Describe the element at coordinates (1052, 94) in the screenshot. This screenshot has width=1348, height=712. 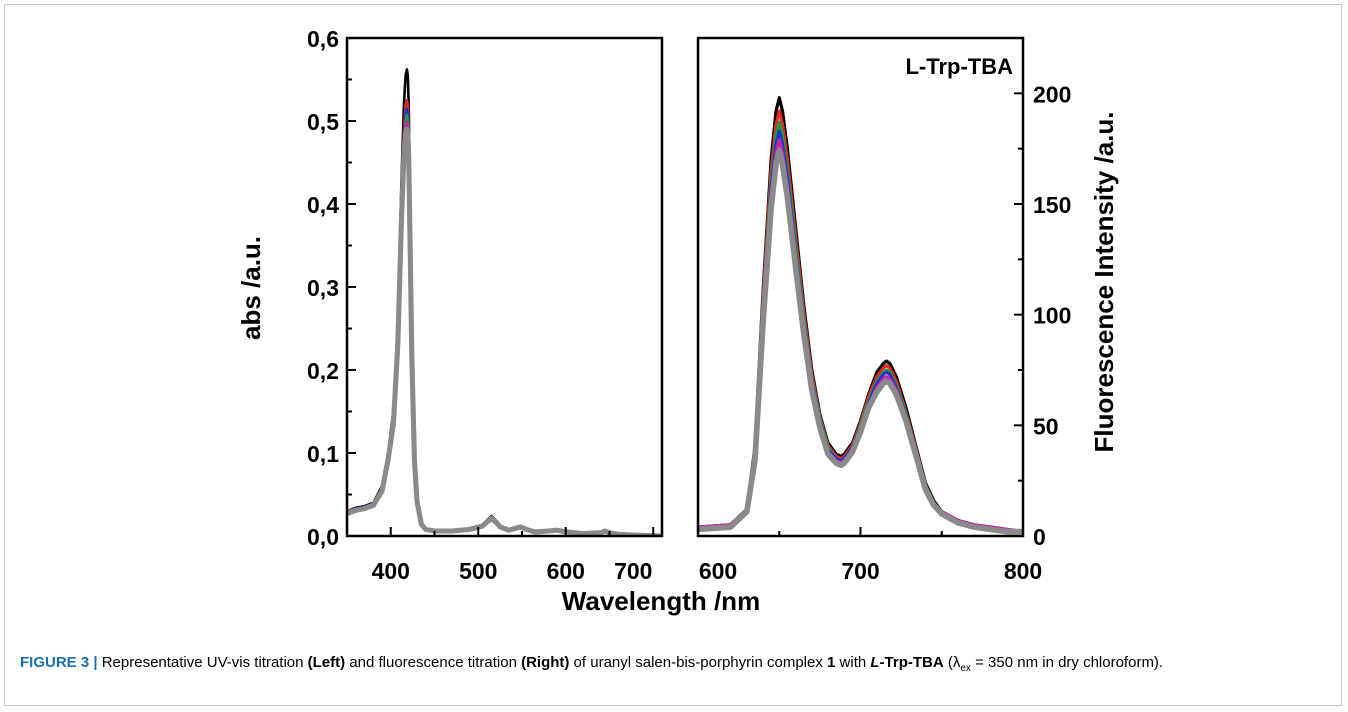
I see `right-y-tick-label: 200` at that location.